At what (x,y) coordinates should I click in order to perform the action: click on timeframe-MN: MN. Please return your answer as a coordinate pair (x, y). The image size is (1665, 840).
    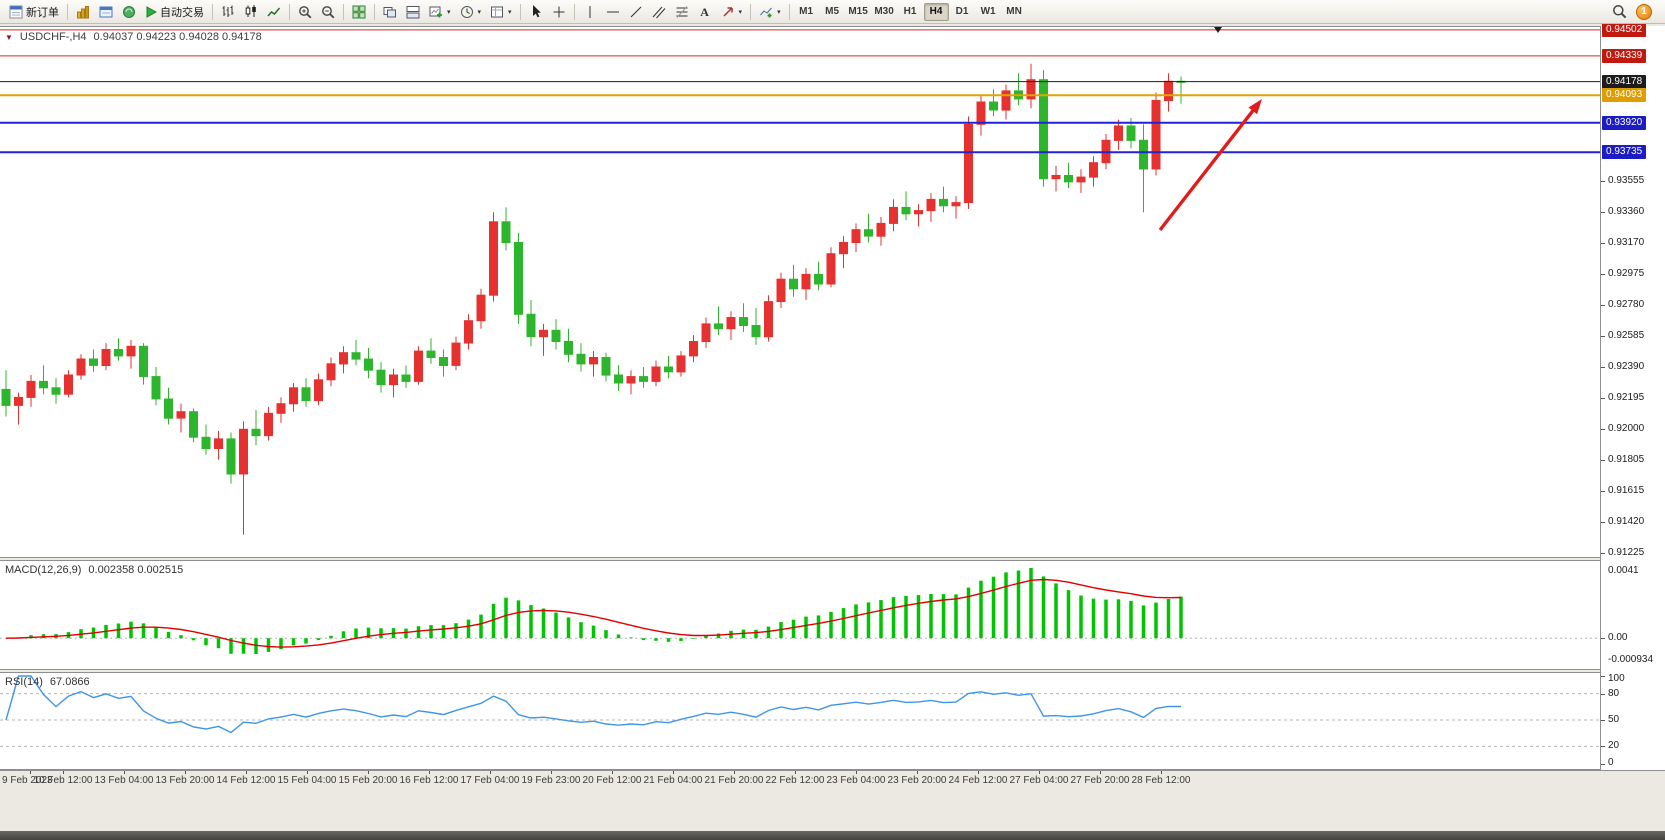
    Looking at the image, I should click on (1014, 11).